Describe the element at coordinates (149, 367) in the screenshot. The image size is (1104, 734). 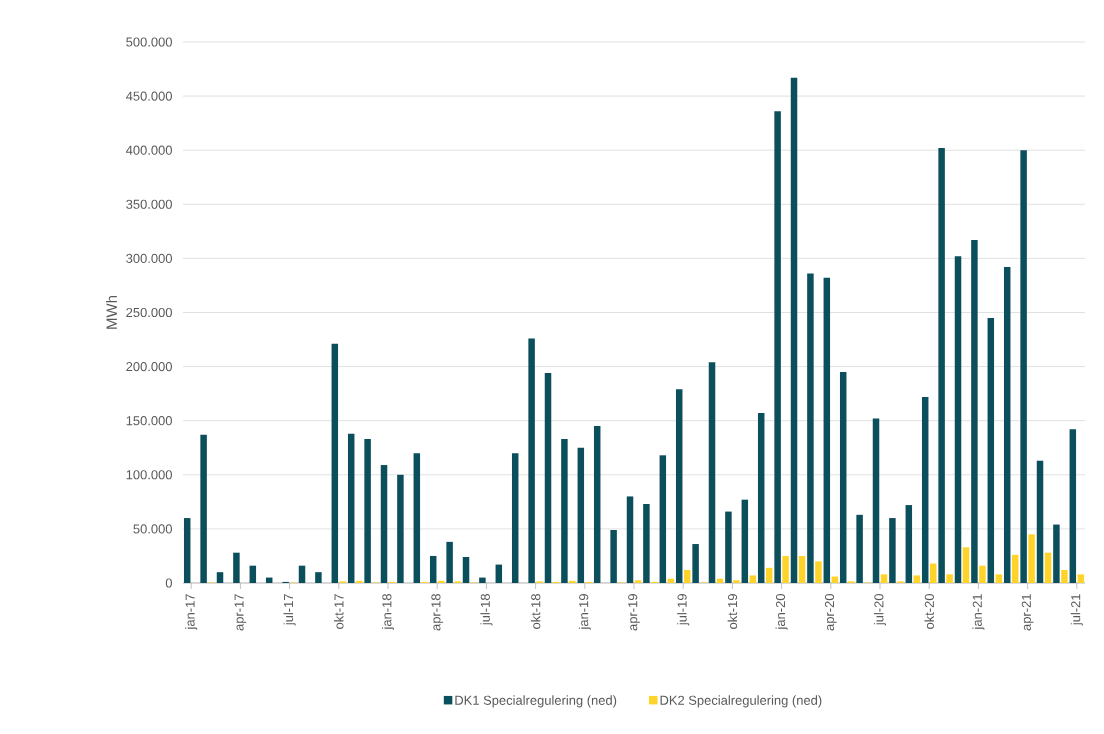
I see `y-tick-label: 200.000` at that location.